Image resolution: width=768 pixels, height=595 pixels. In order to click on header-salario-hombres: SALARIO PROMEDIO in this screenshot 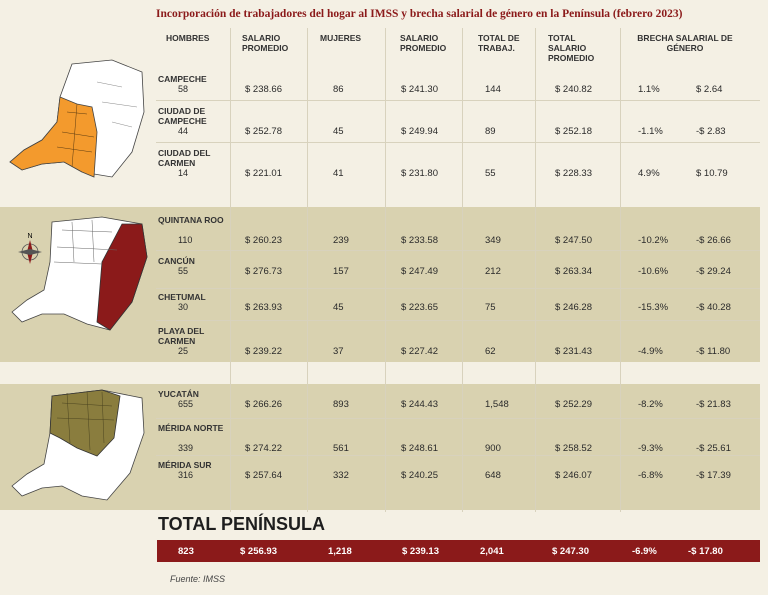, I will do `click(265, 43)`.